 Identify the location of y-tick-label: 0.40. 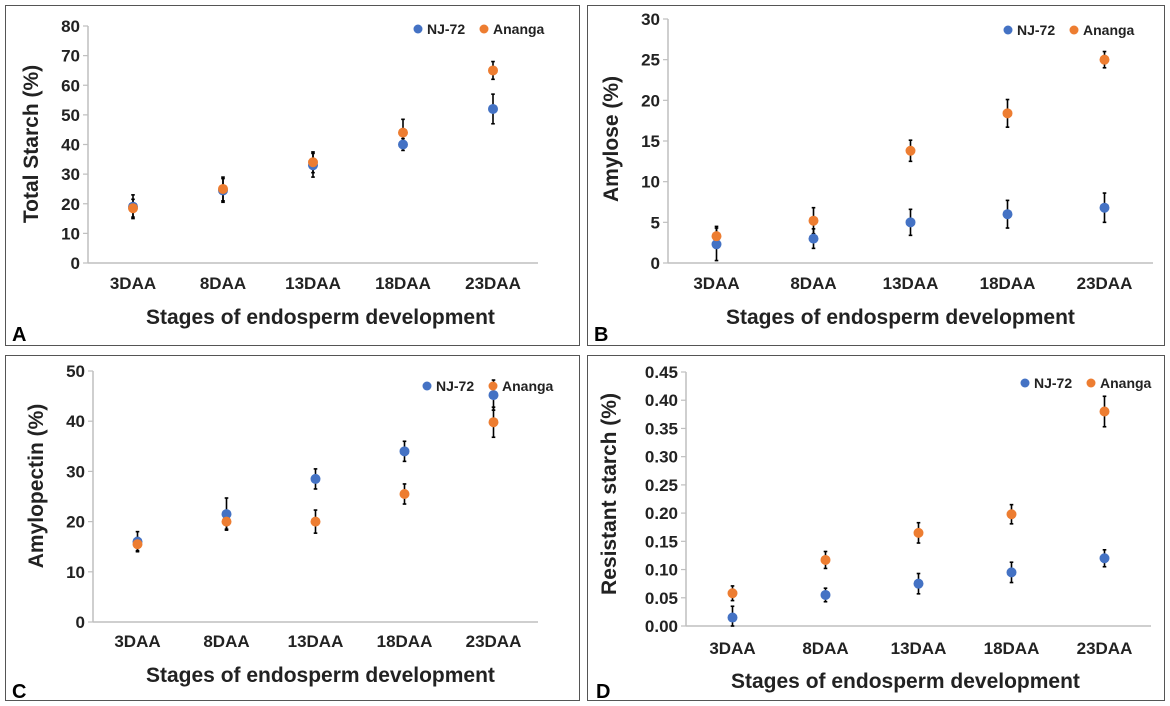
(661, 400).